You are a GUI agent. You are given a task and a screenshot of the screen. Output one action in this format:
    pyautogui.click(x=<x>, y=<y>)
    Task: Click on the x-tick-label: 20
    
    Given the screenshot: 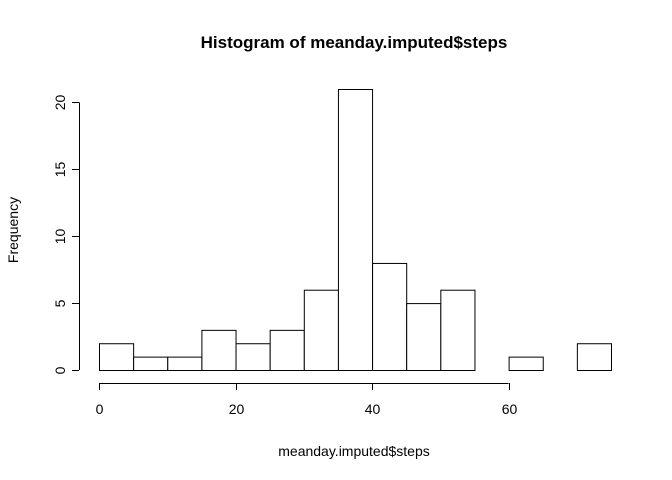 What is the action you would take?
    pyautogui.click(x=237, y=409)
    